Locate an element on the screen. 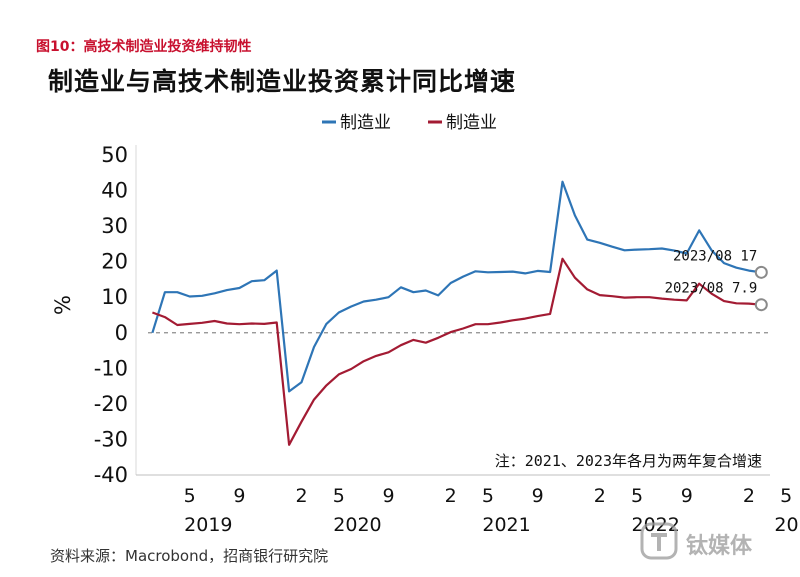 Image resolution: width=800 pixels, height=577 pixels. y-axis-label: % is located at coordinates (63, 305).